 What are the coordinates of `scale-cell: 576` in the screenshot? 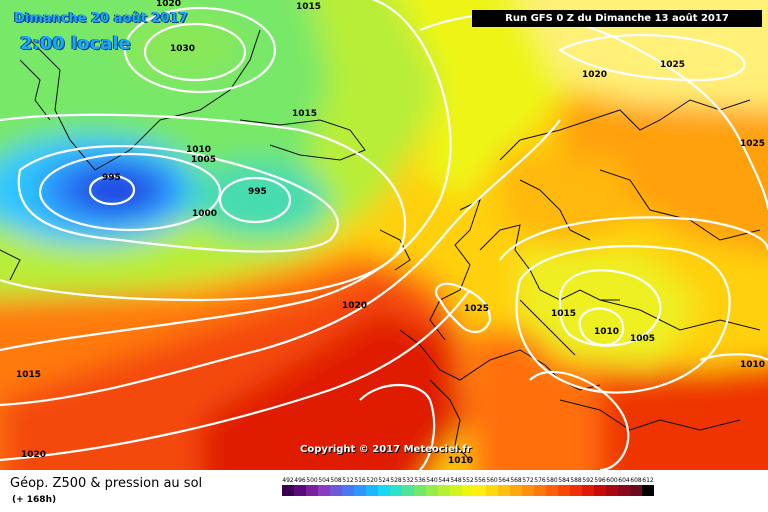 It's located at (540, 486).